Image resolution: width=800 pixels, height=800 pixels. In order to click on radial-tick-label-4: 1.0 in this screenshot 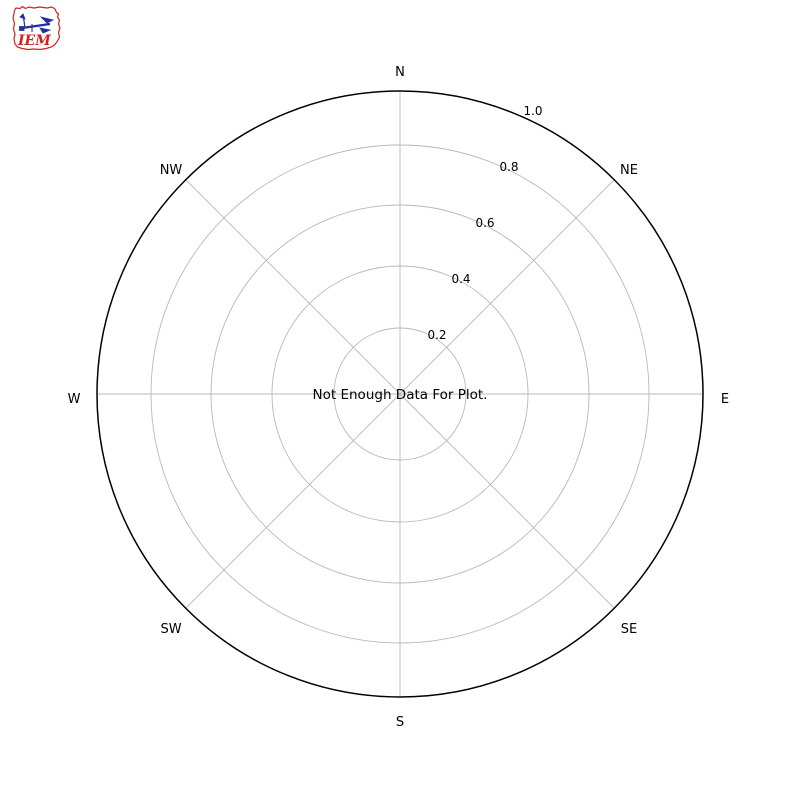, I will do `click(532, 111)`.